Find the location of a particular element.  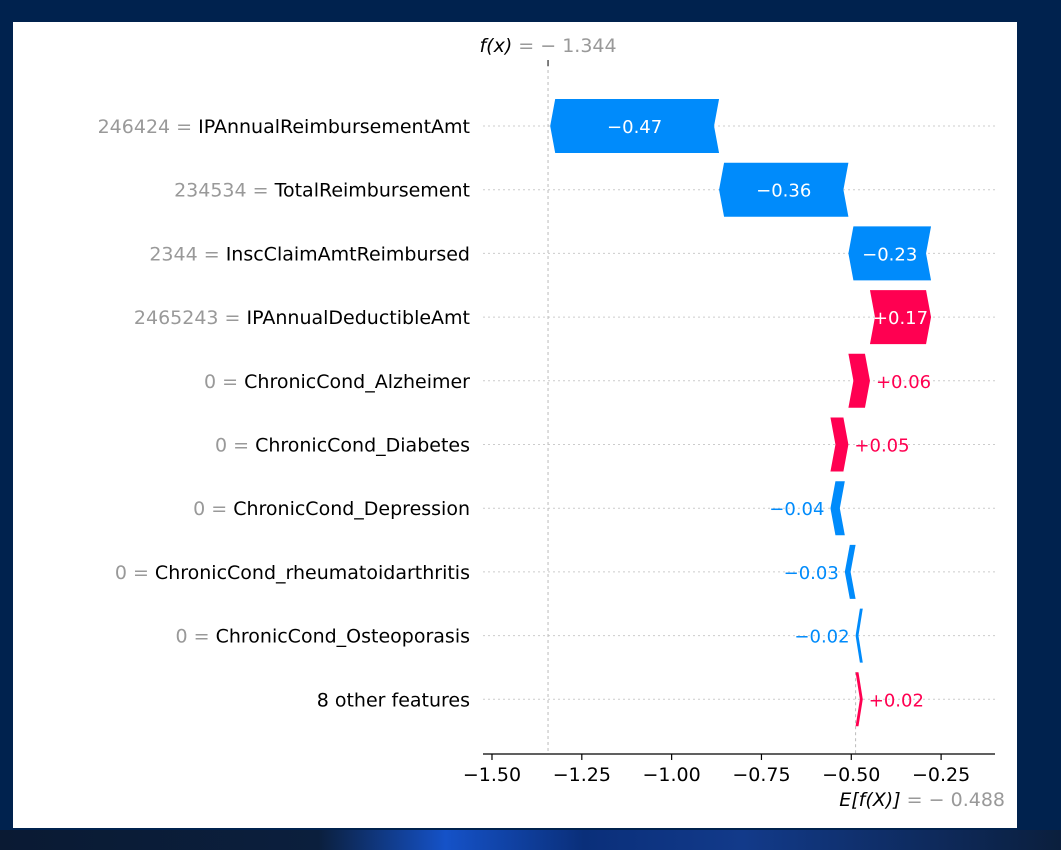

feature-label: 0 = ChronicCond_Depression is located at coordinates (331, 509).